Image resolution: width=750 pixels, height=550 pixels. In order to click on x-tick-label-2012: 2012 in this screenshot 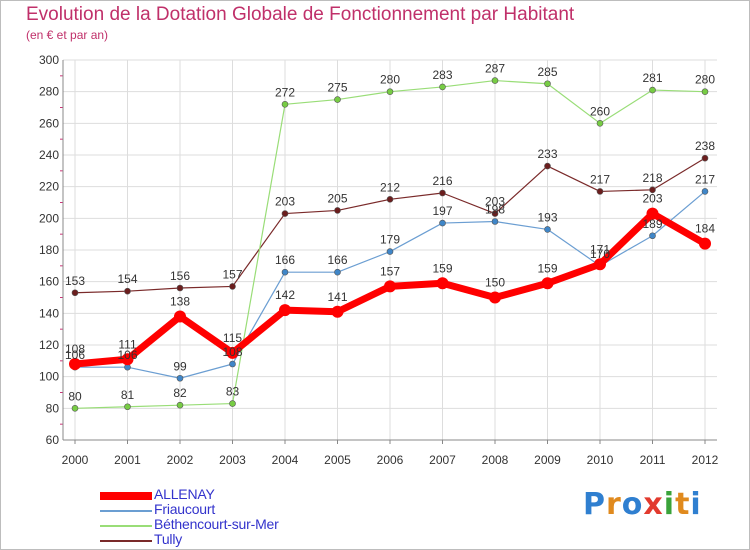, I will do `click(705, 460)`.